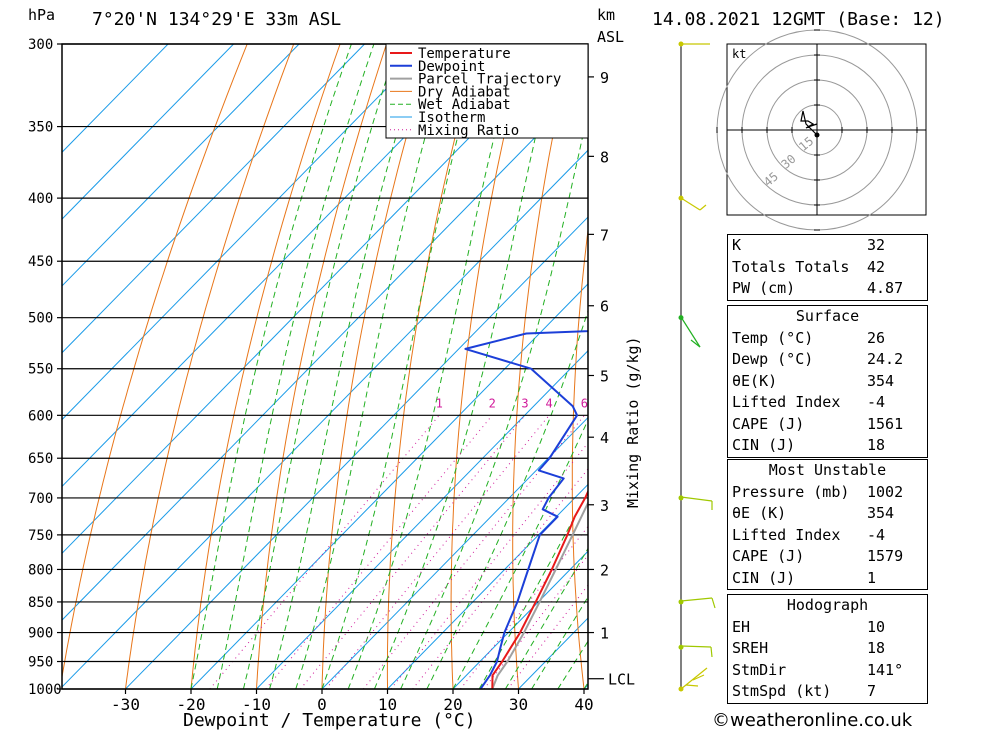 Image resolution: width=1000 pixels, height=733 pixels. I want to click on km-tick-label: 6, so click(604, 307).